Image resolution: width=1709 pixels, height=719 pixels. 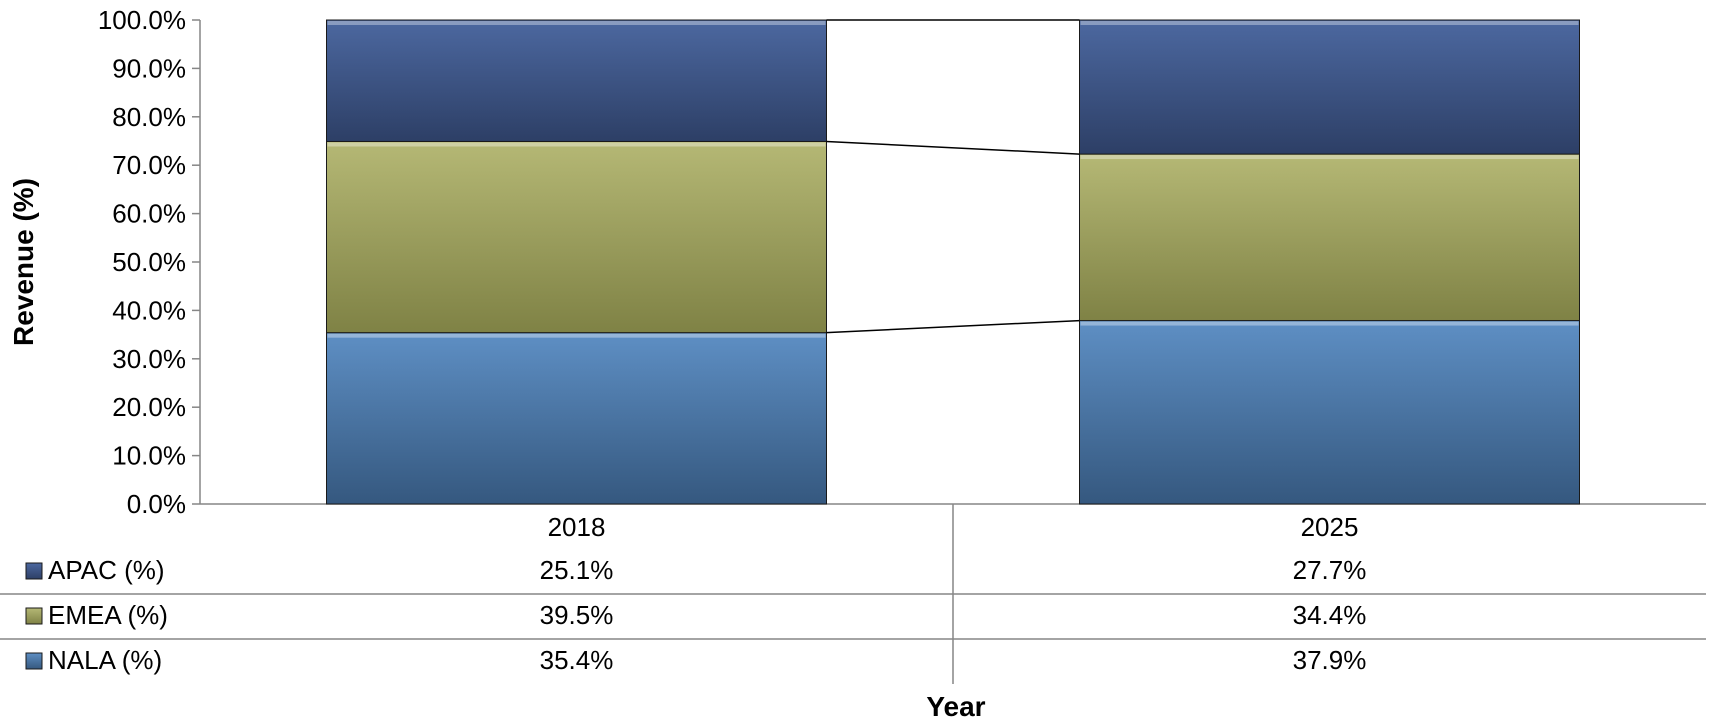 What do you see at coordinates (149, 310) in the screenshot?
I see `y-tick-label: 40.0%` at bounding box center [149, 310].